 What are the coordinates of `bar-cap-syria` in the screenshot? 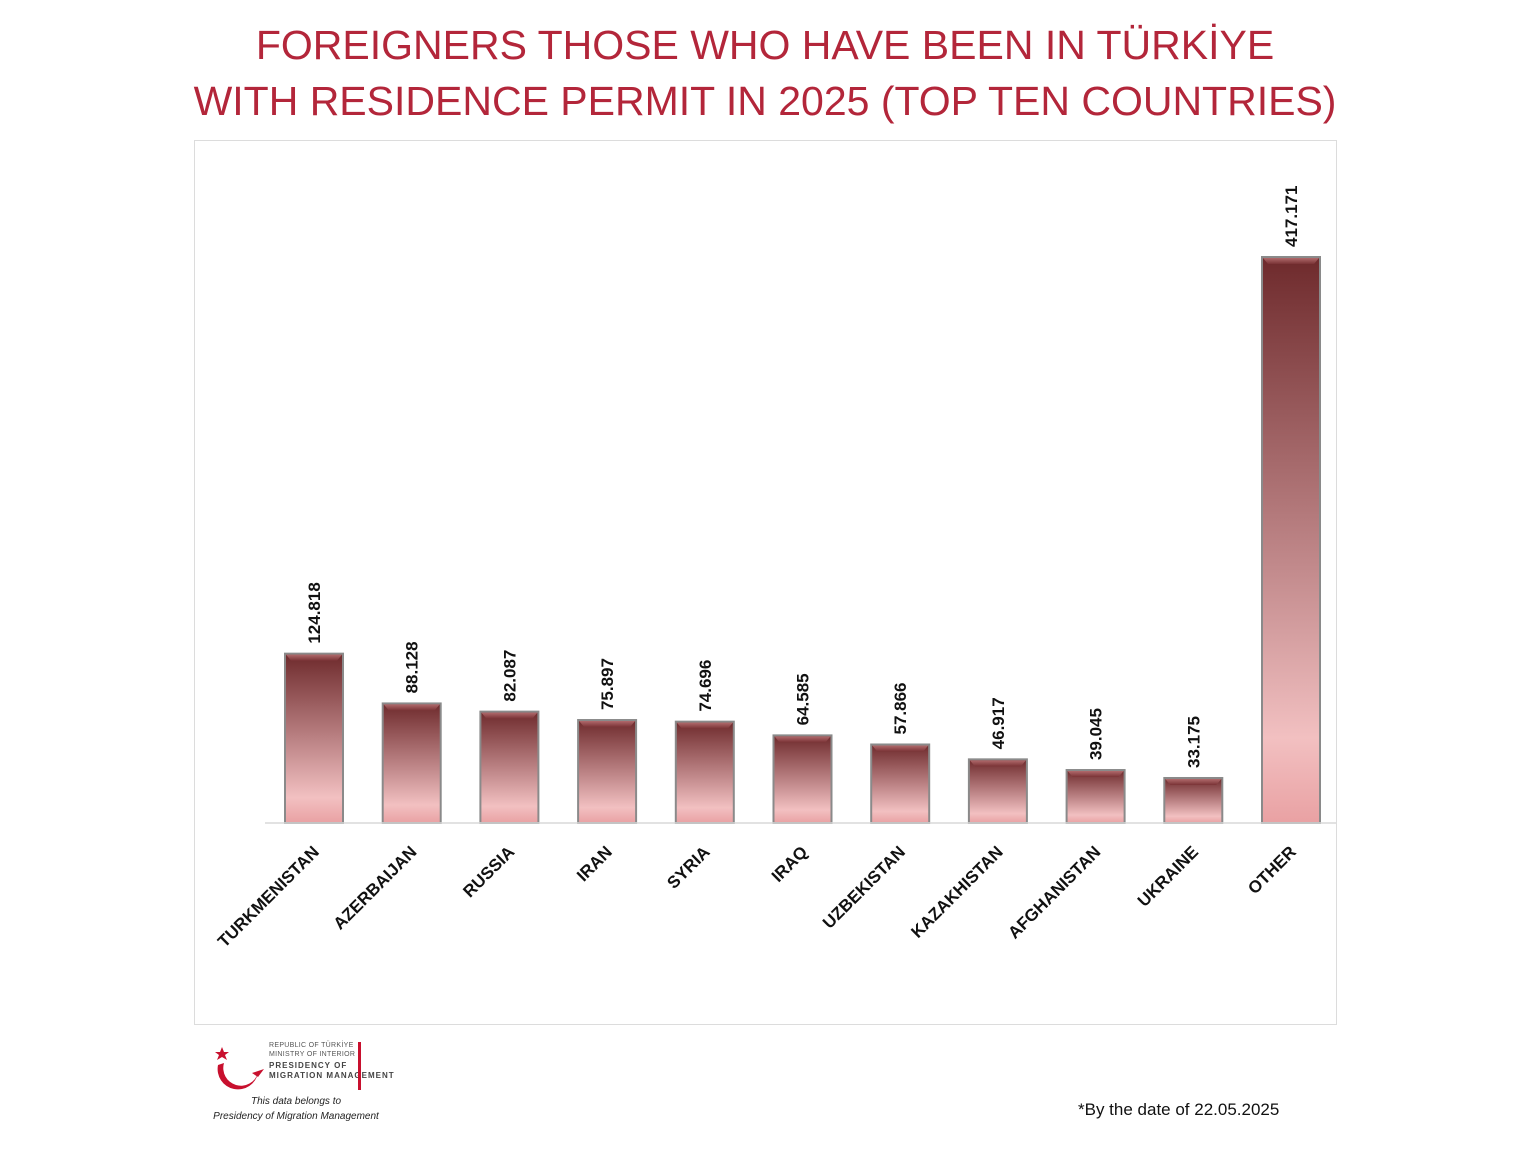 It's located at (704, 725).